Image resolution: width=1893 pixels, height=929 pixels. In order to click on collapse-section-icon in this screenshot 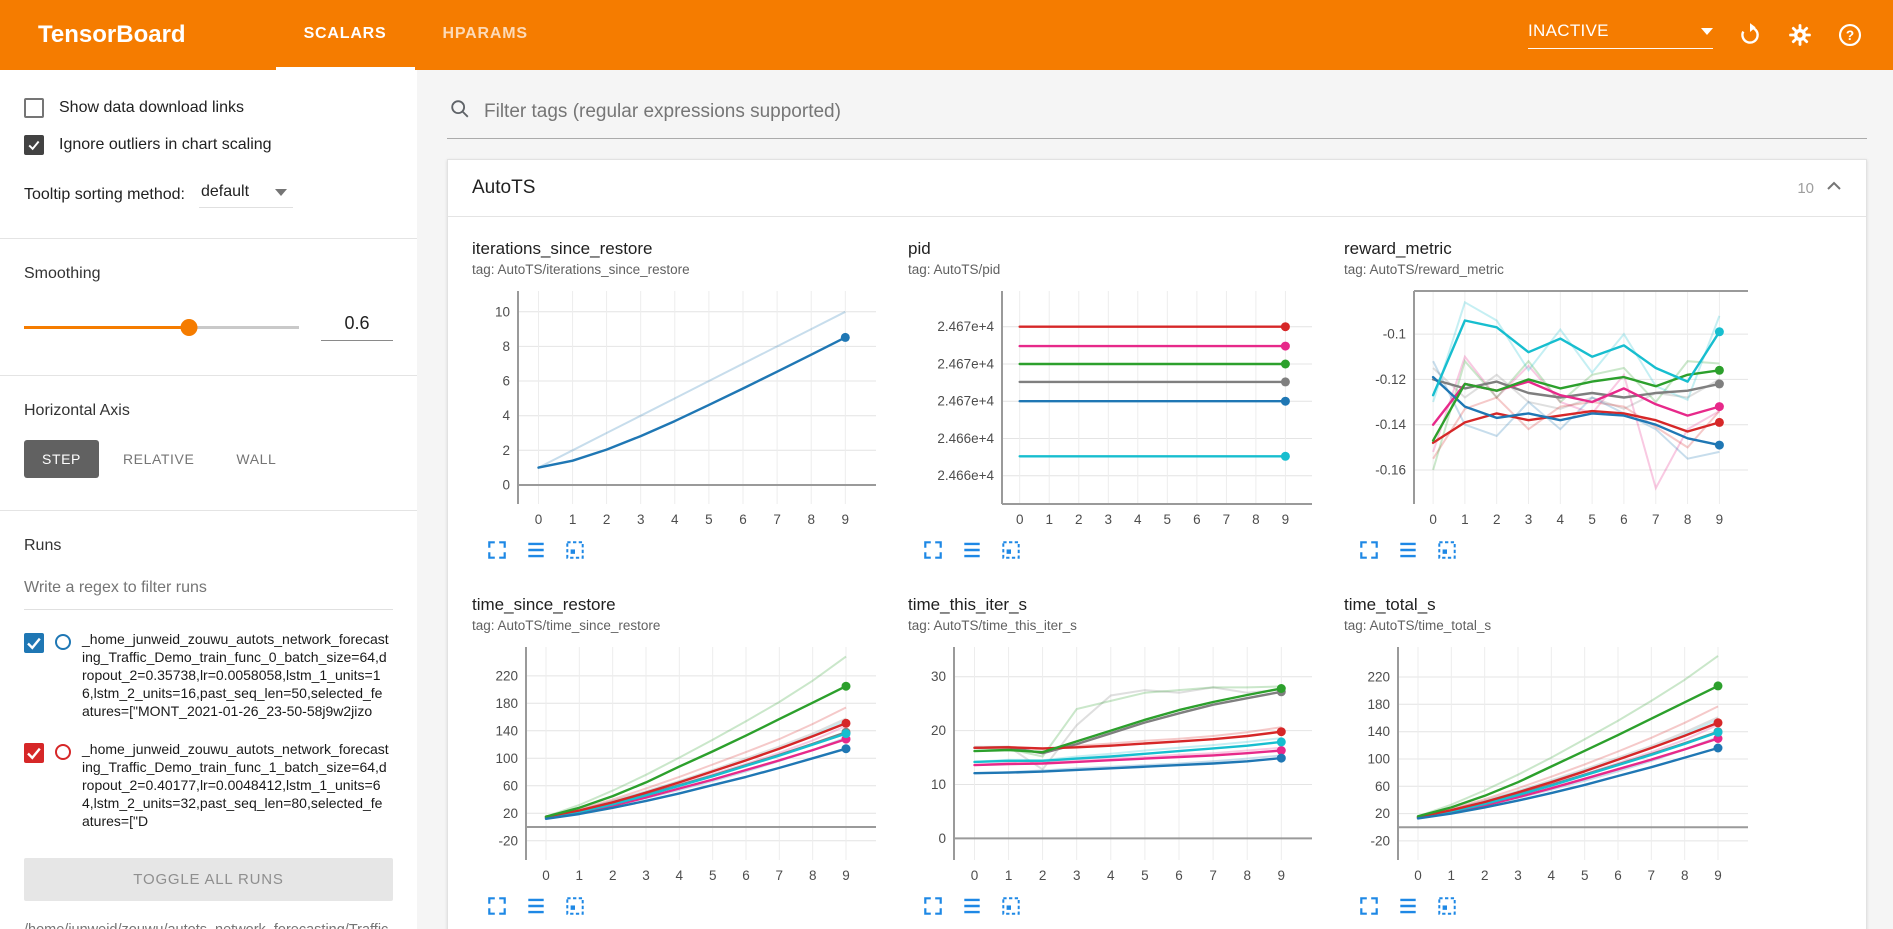, I will do `click(1834, 188)`.